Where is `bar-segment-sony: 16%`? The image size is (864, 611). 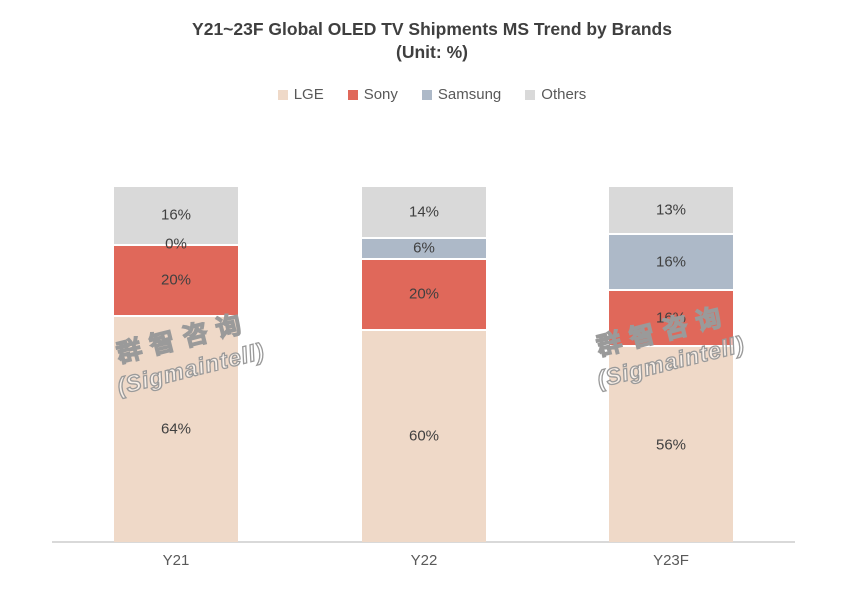
bar-segment-sony: 16% is located at coordinates (671, 317).